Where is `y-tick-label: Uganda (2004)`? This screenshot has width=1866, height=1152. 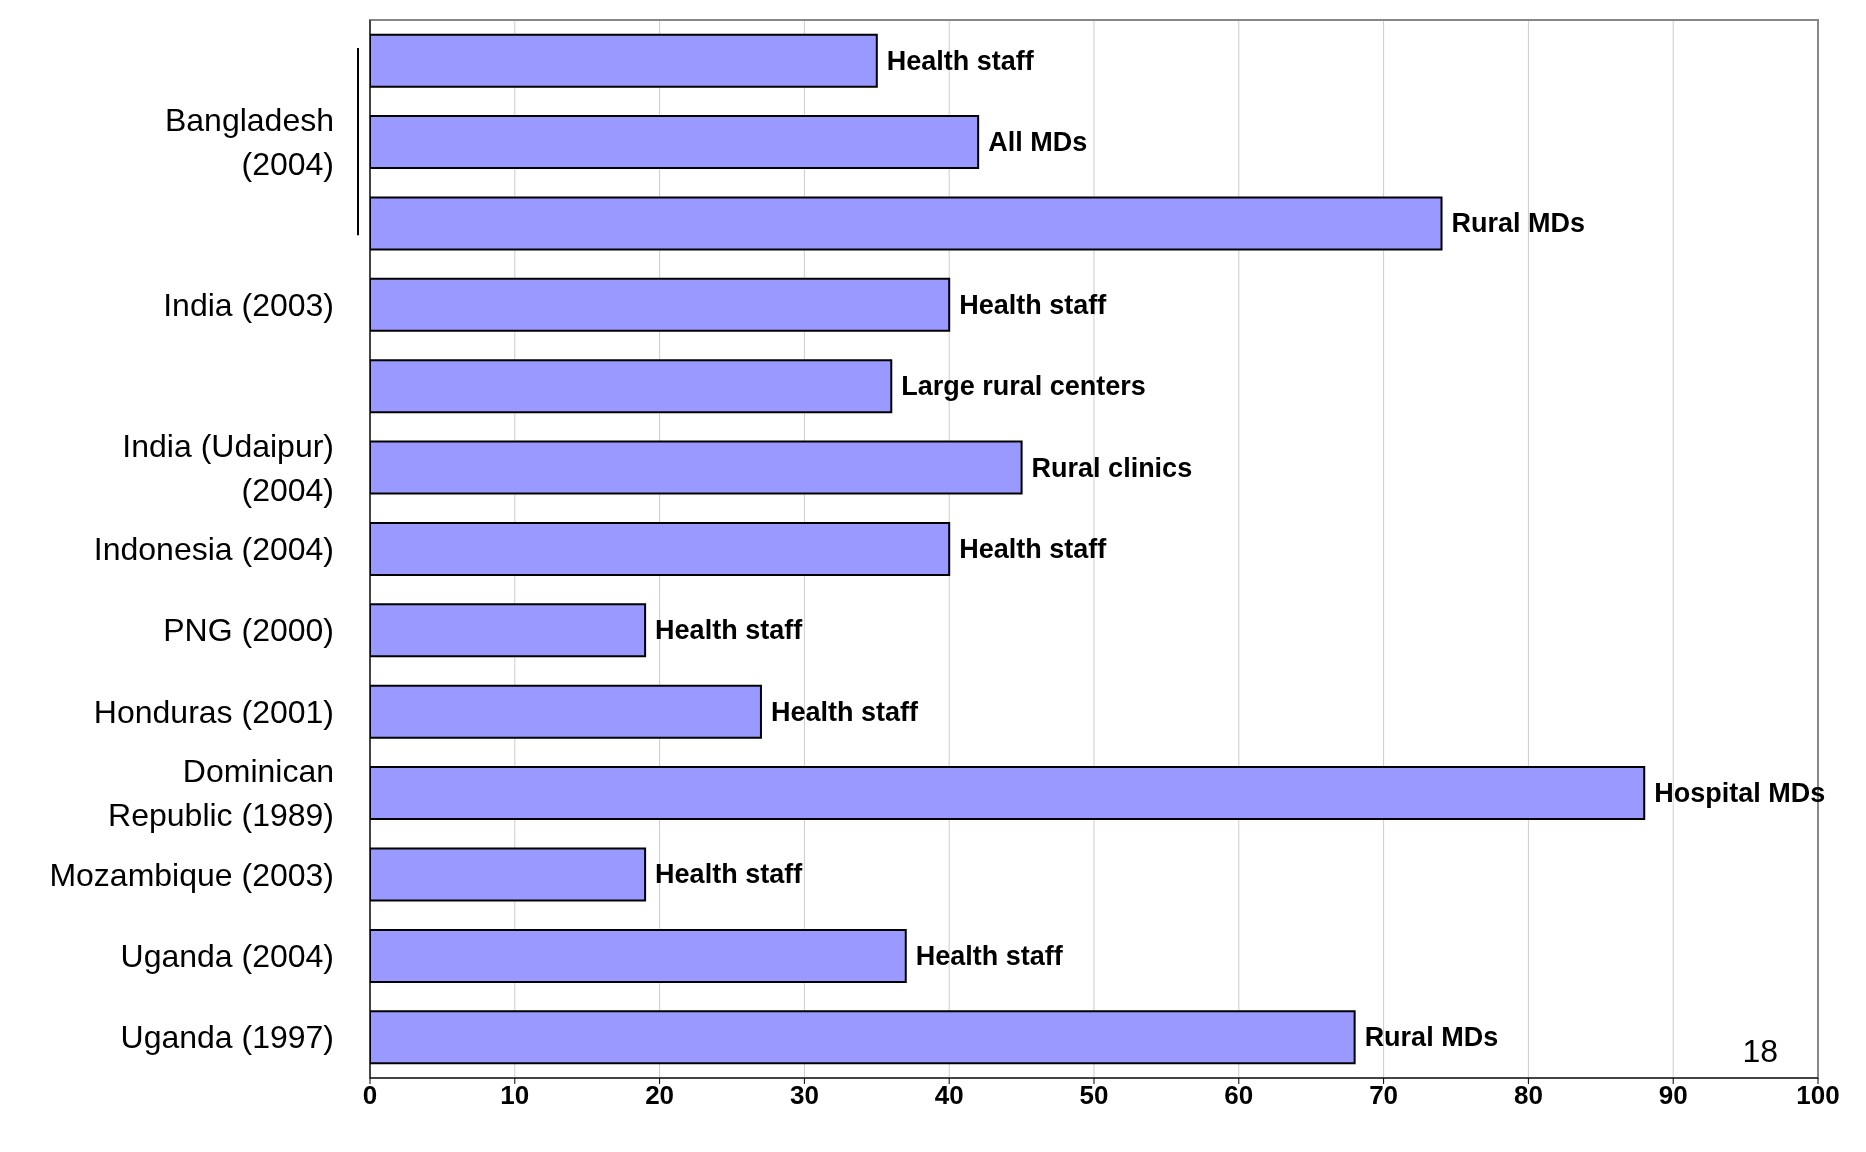 y-tick-label: Uganda (2004) is located at coordinates (227, 955).